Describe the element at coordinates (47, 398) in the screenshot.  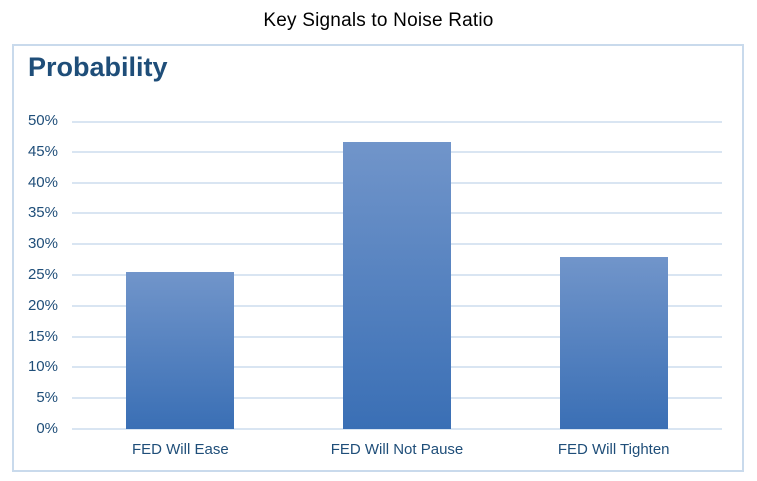
I see `y-axis-tick-label: 5%` at that location.